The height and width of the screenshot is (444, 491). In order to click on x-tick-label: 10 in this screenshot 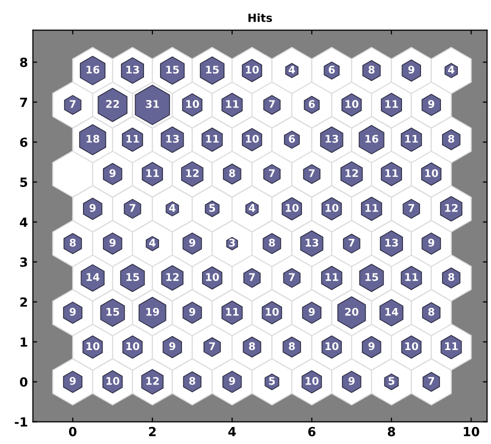, I will do `click(472, 431)`.